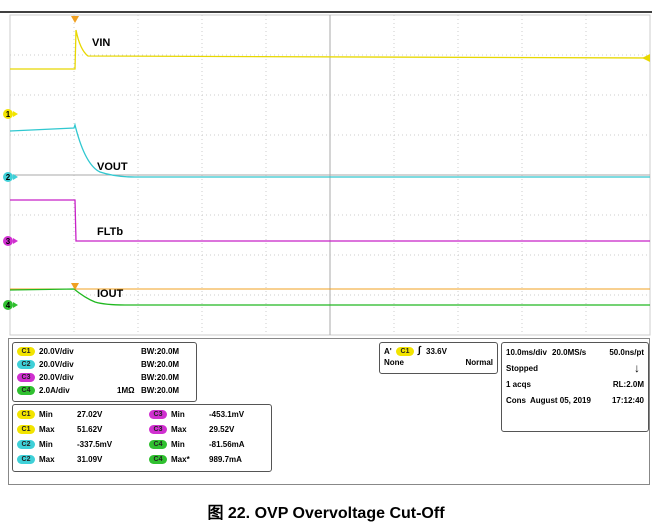  I want to click on figure-caption: 图 22. OVP Overvoltage Cut-Off, so click(326, 513).